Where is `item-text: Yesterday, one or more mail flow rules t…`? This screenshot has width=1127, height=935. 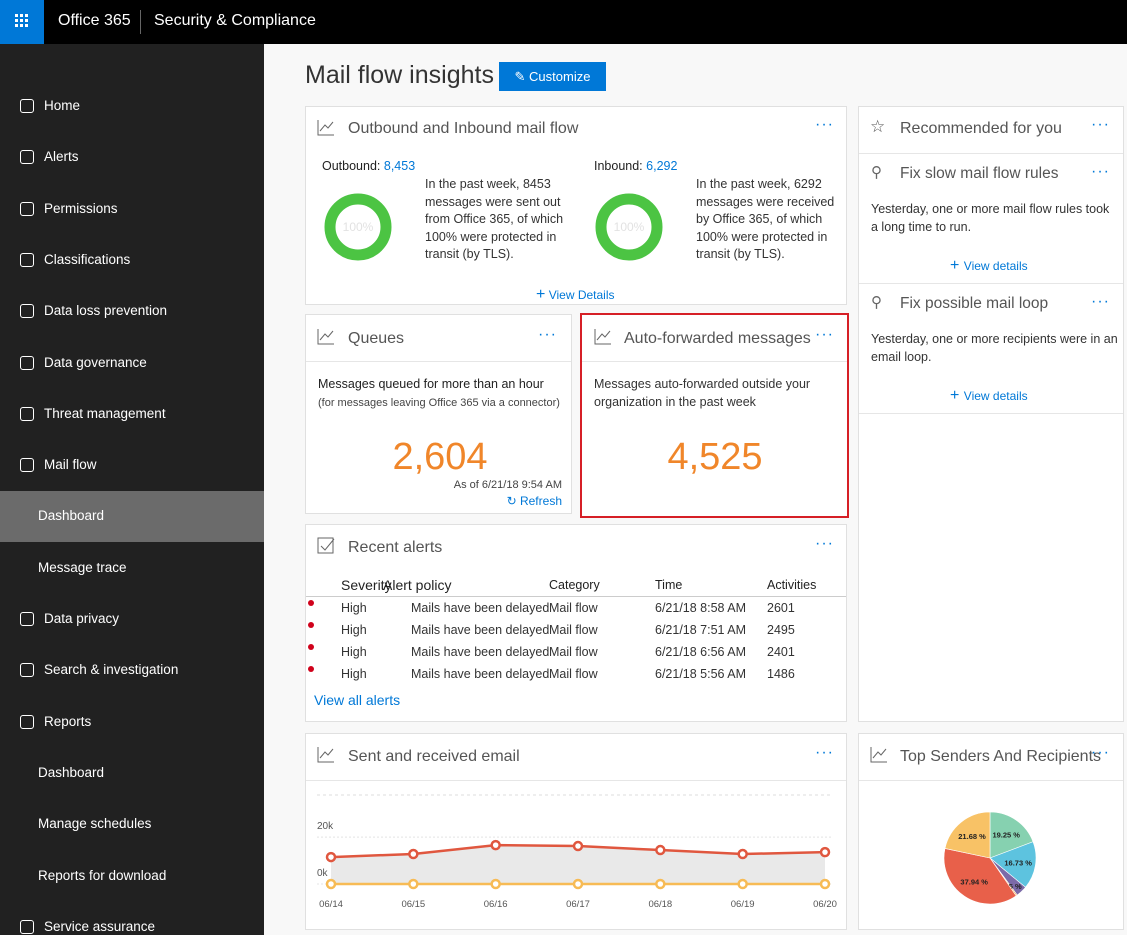
item-text: Yesterday, one or more mail flow rules t… is located at coordinates (990, 218).